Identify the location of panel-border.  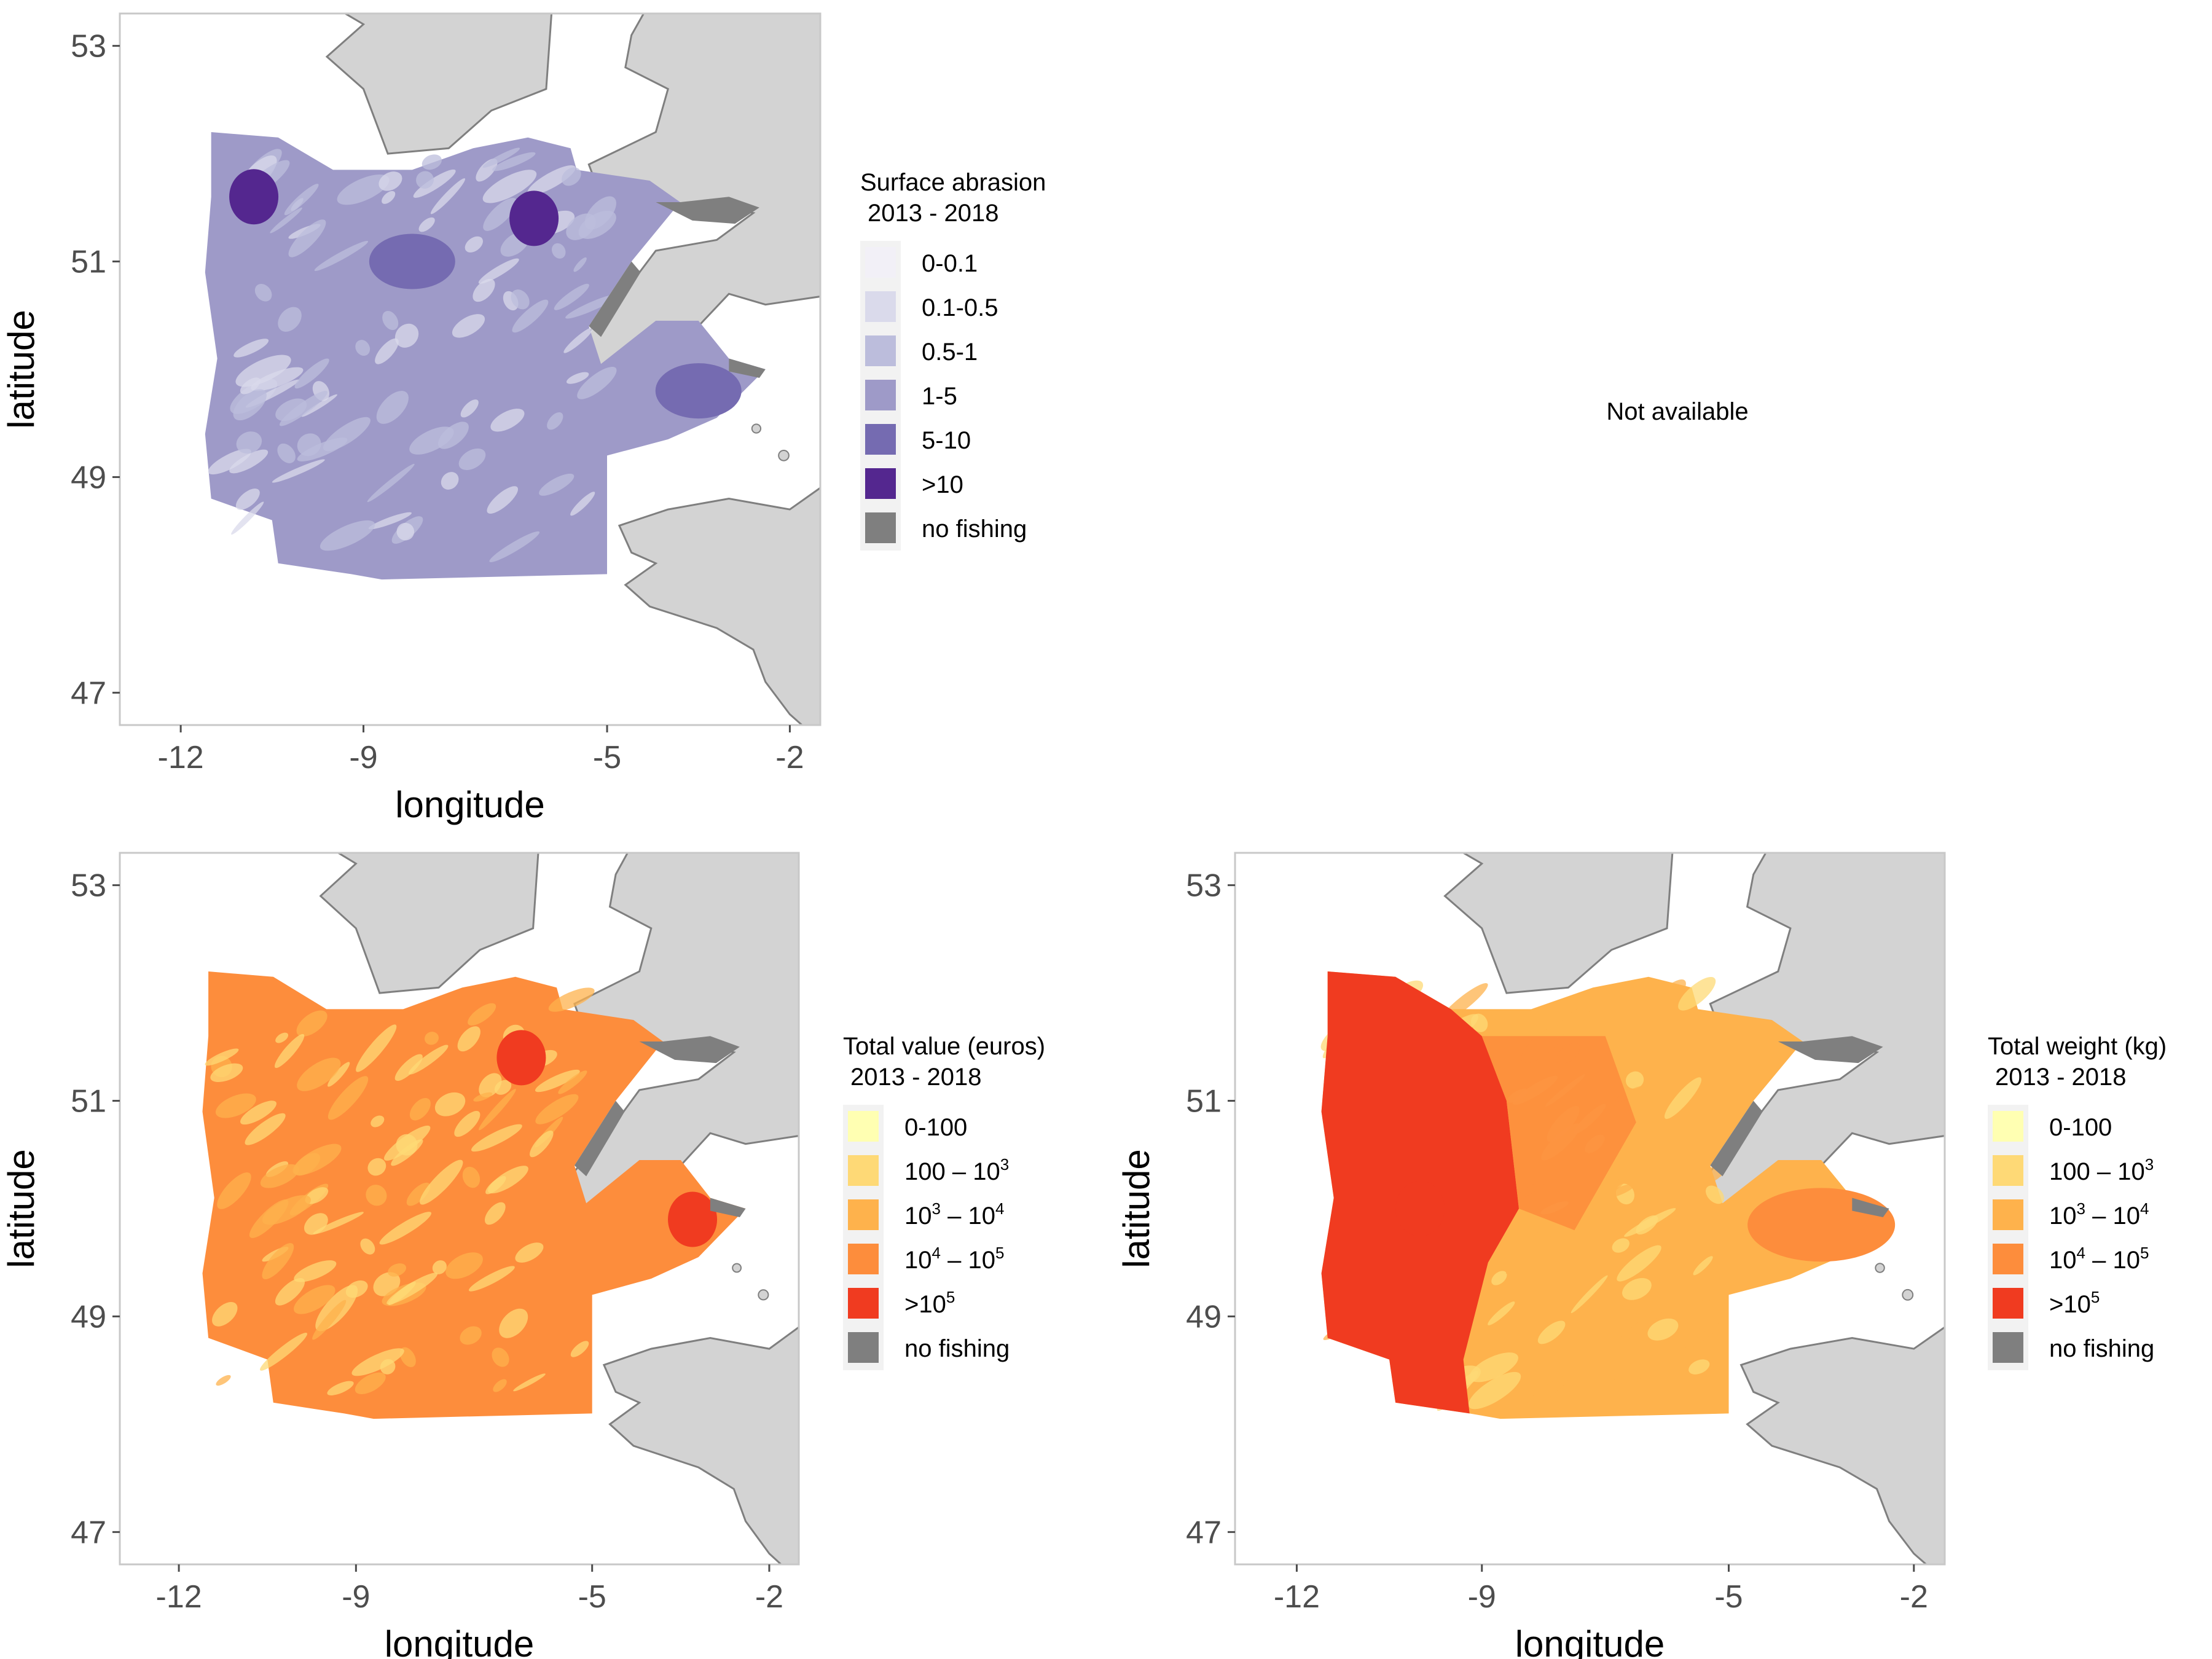
(459, 1209).